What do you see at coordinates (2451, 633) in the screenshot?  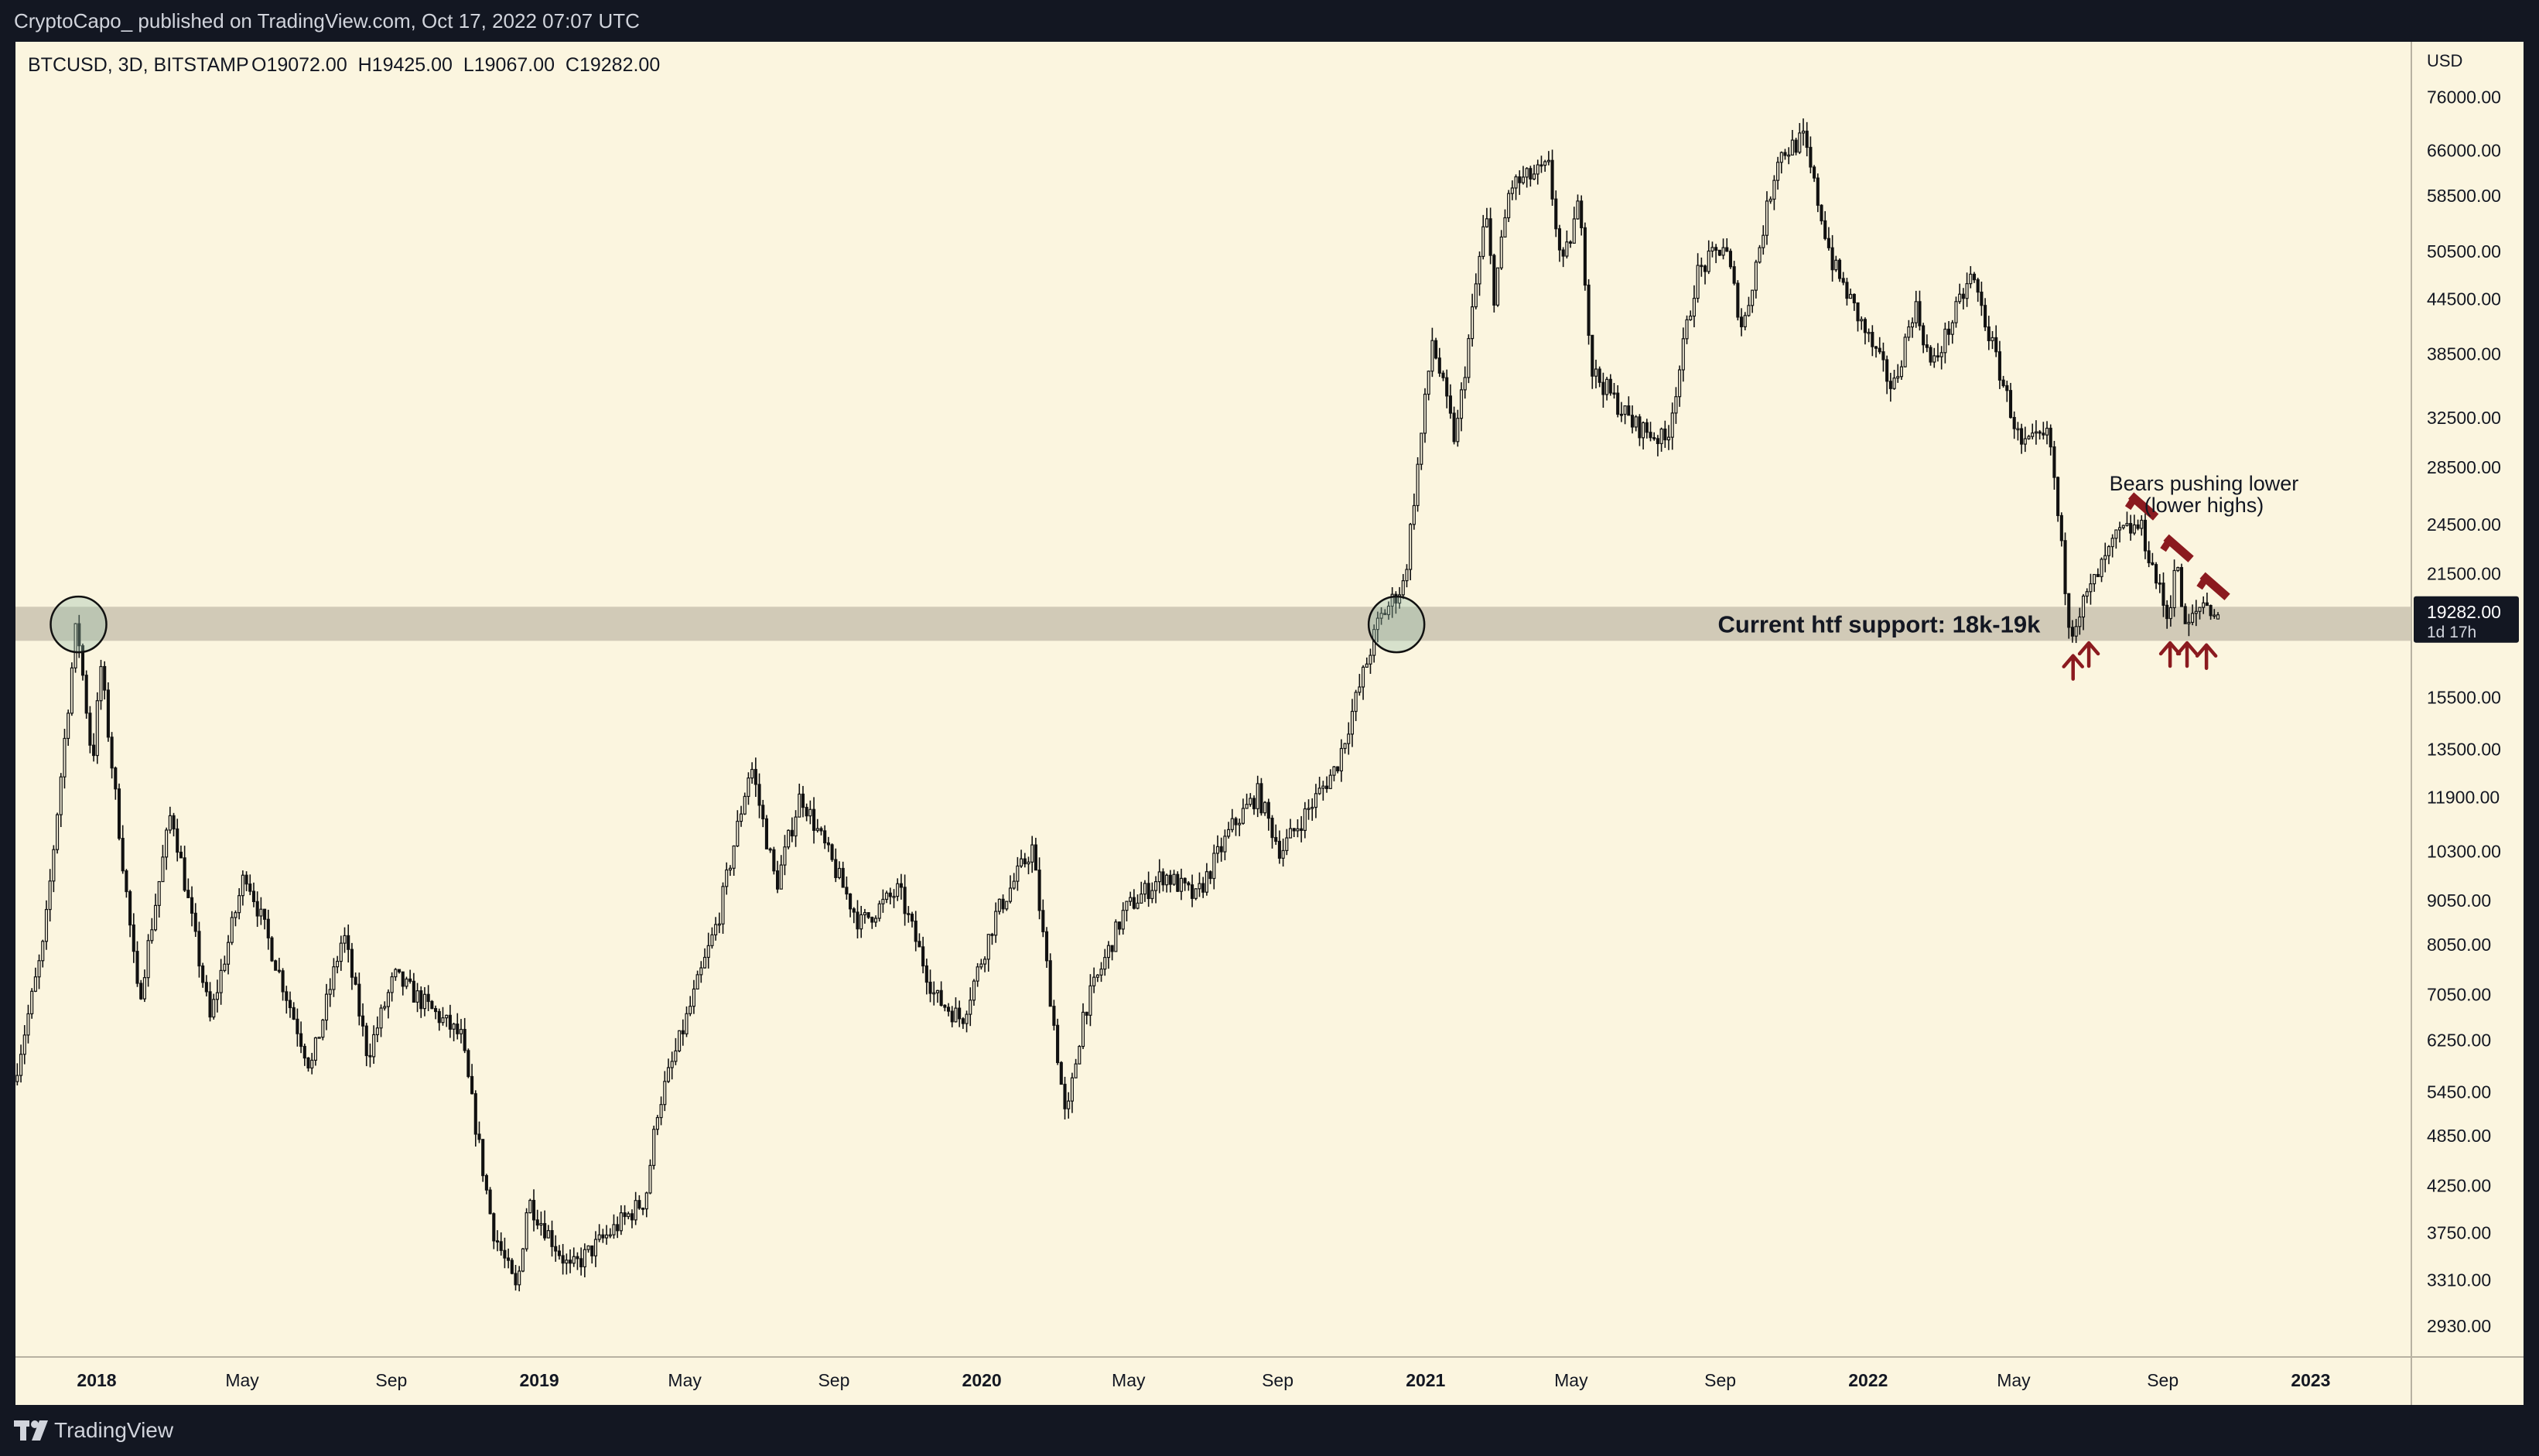 I see `candle-countdown-label: 1d 17h` at bounding box center [2451, 633].